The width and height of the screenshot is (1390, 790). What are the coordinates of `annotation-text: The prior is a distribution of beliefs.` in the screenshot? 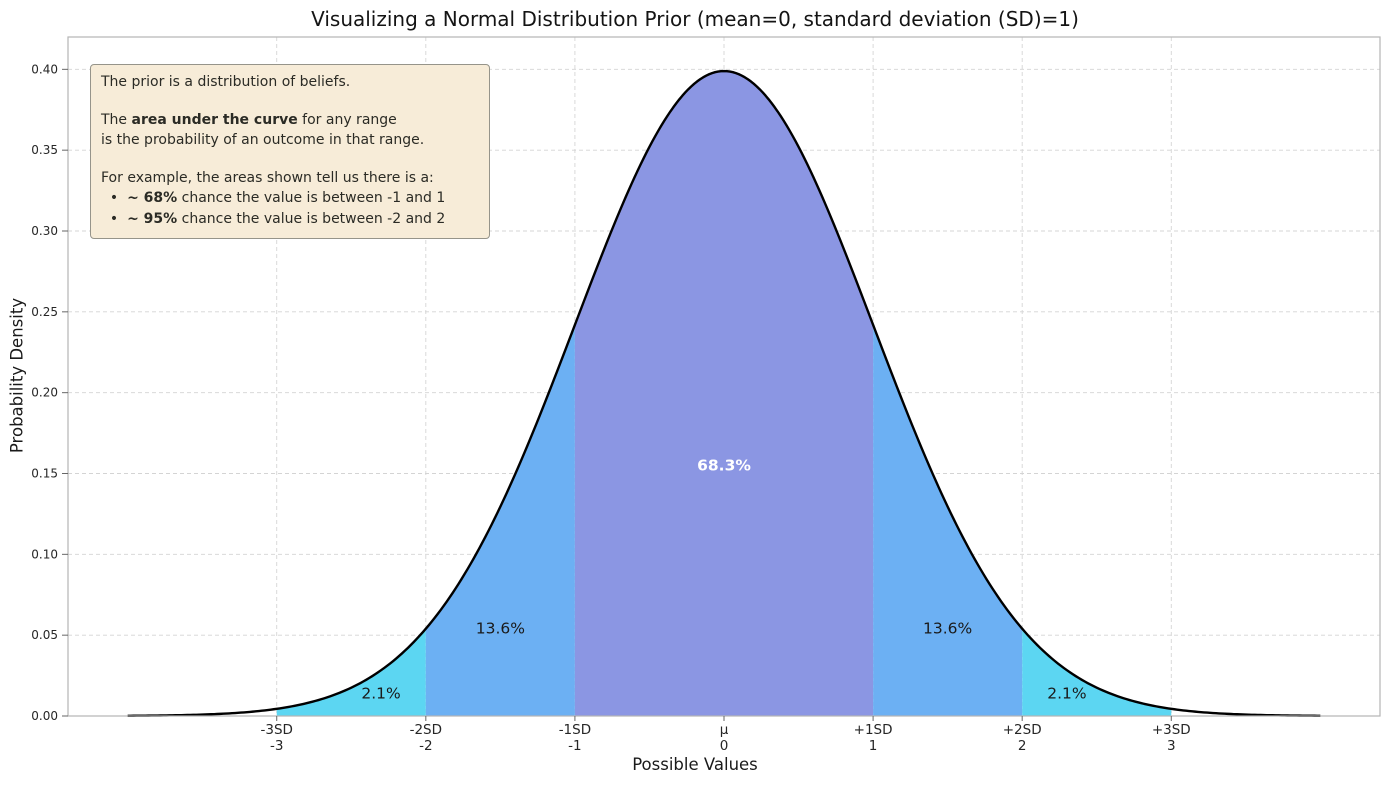 It's located at (226, 82).